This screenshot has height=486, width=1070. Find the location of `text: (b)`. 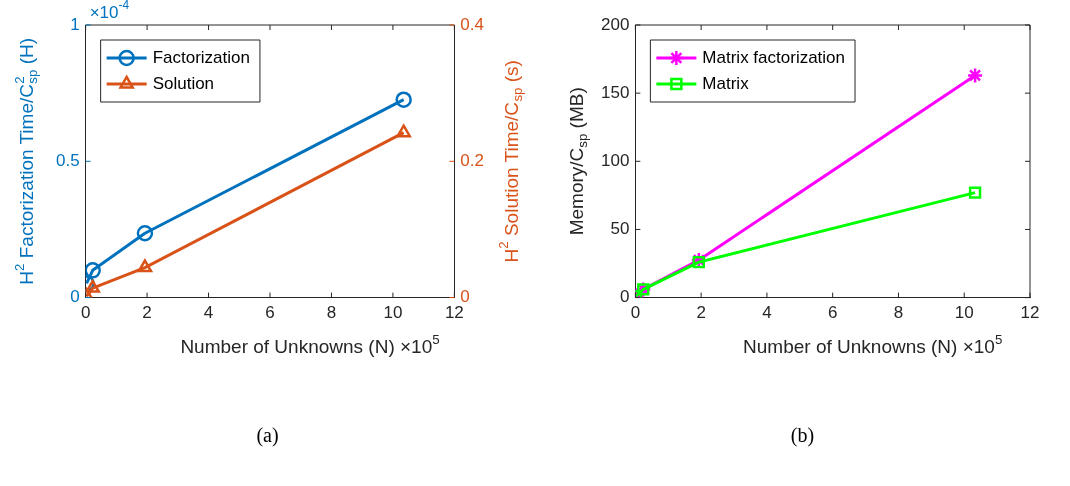

text: (b) is located at coordinates (802, 435).